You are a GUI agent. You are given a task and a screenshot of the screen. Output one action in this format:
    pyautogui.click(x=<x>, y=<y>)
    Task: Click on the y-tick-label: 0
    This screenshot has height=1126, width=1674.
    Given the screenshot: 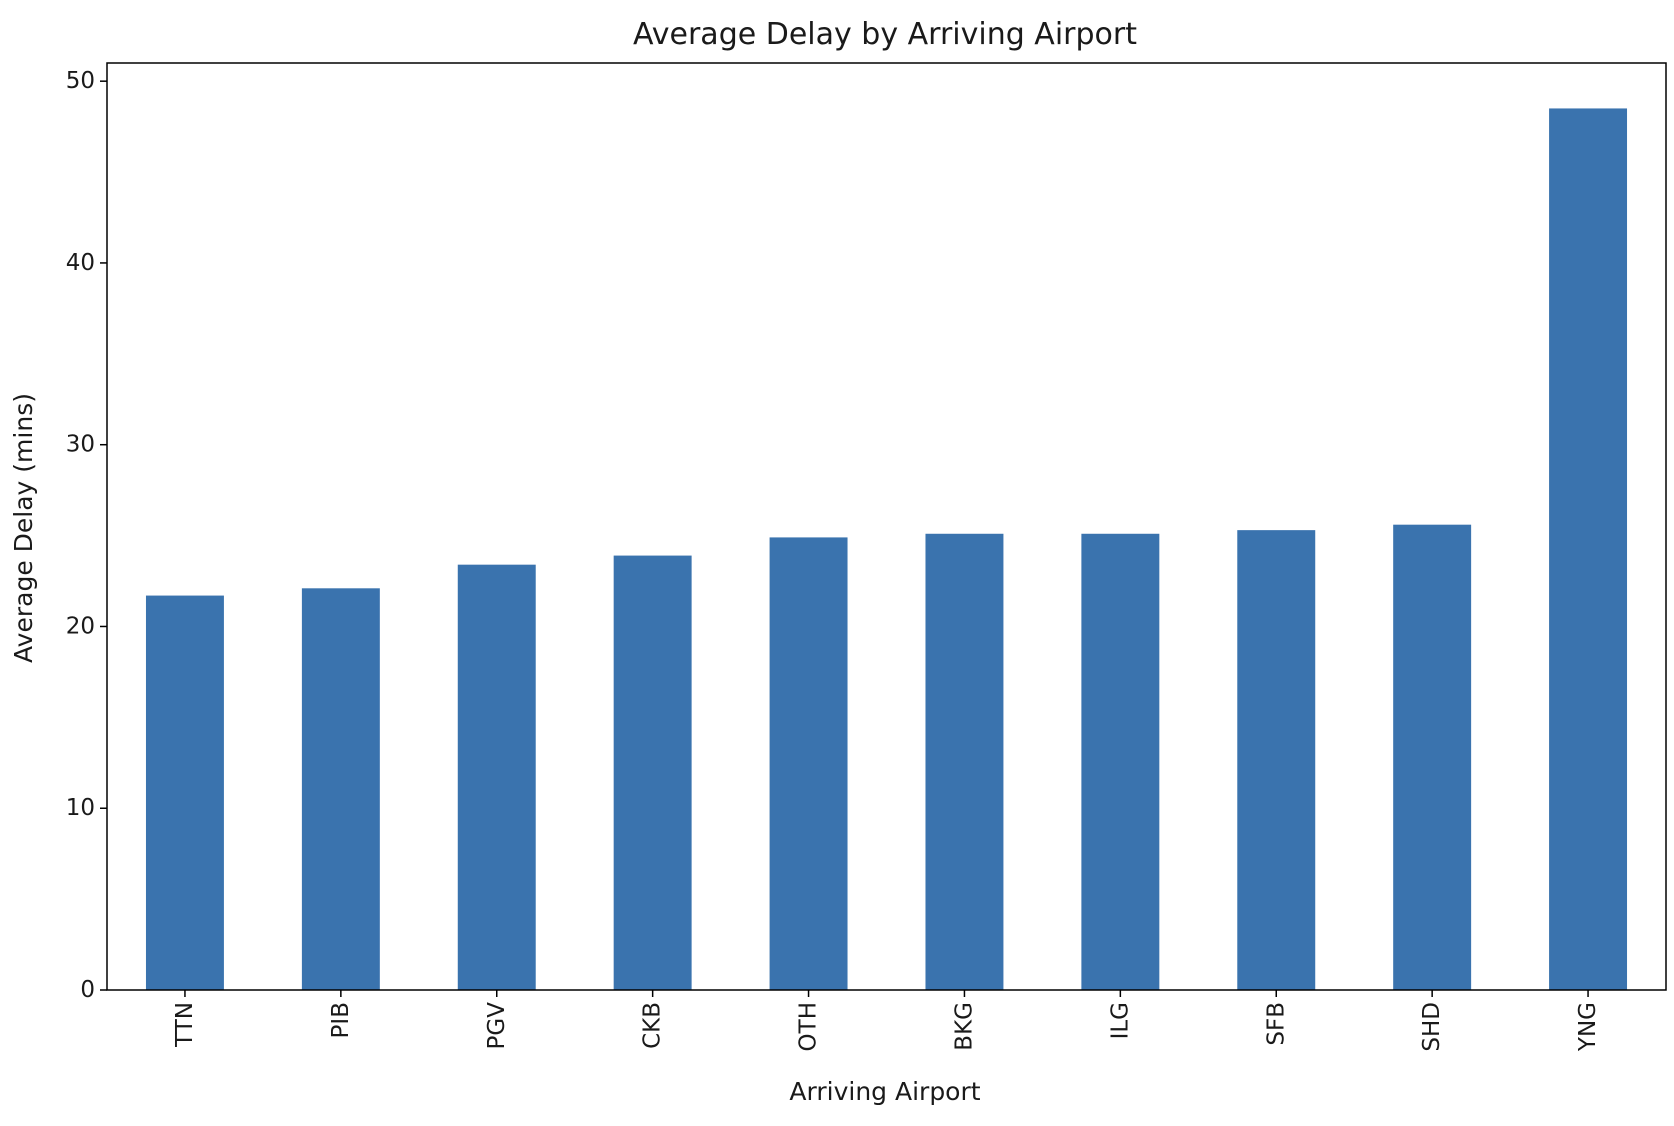 What is the action you would take?
    pyautogui.click(x=87, y=990)
    